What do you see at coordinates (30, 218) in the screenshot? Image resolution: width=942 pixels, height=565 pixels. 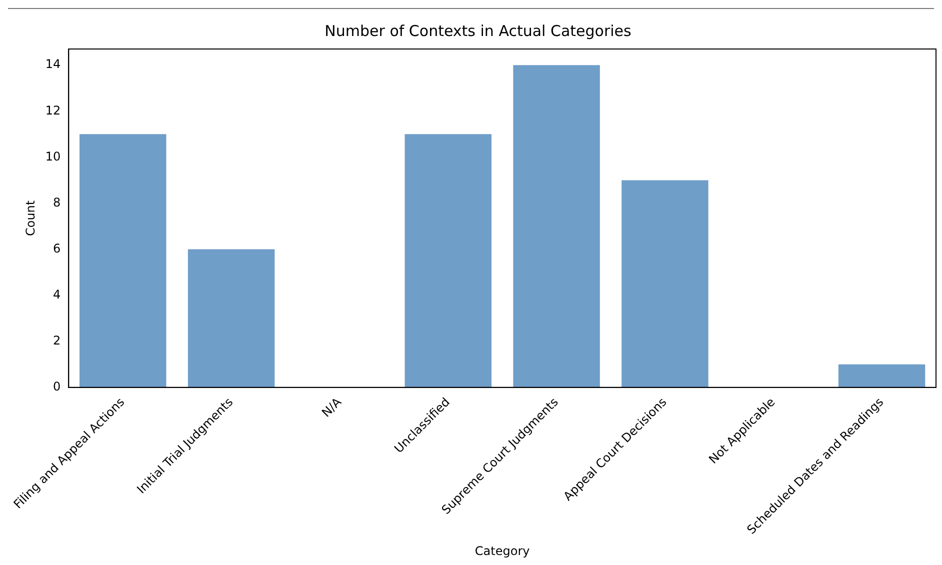 I see `y-axis-title: Count` at bounding box center [30, 218].